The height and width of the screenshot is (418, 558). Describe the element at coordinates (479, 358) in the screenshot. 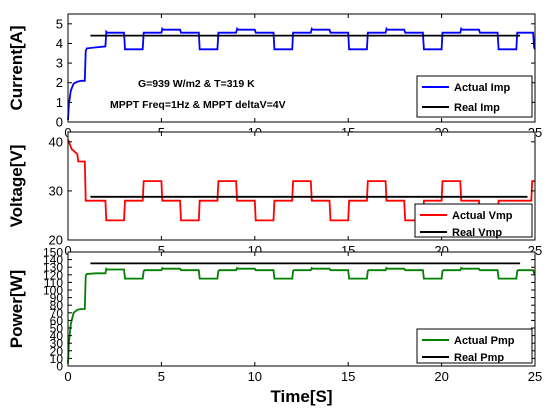

I see `legend-entry: Real Pmp` at that location.